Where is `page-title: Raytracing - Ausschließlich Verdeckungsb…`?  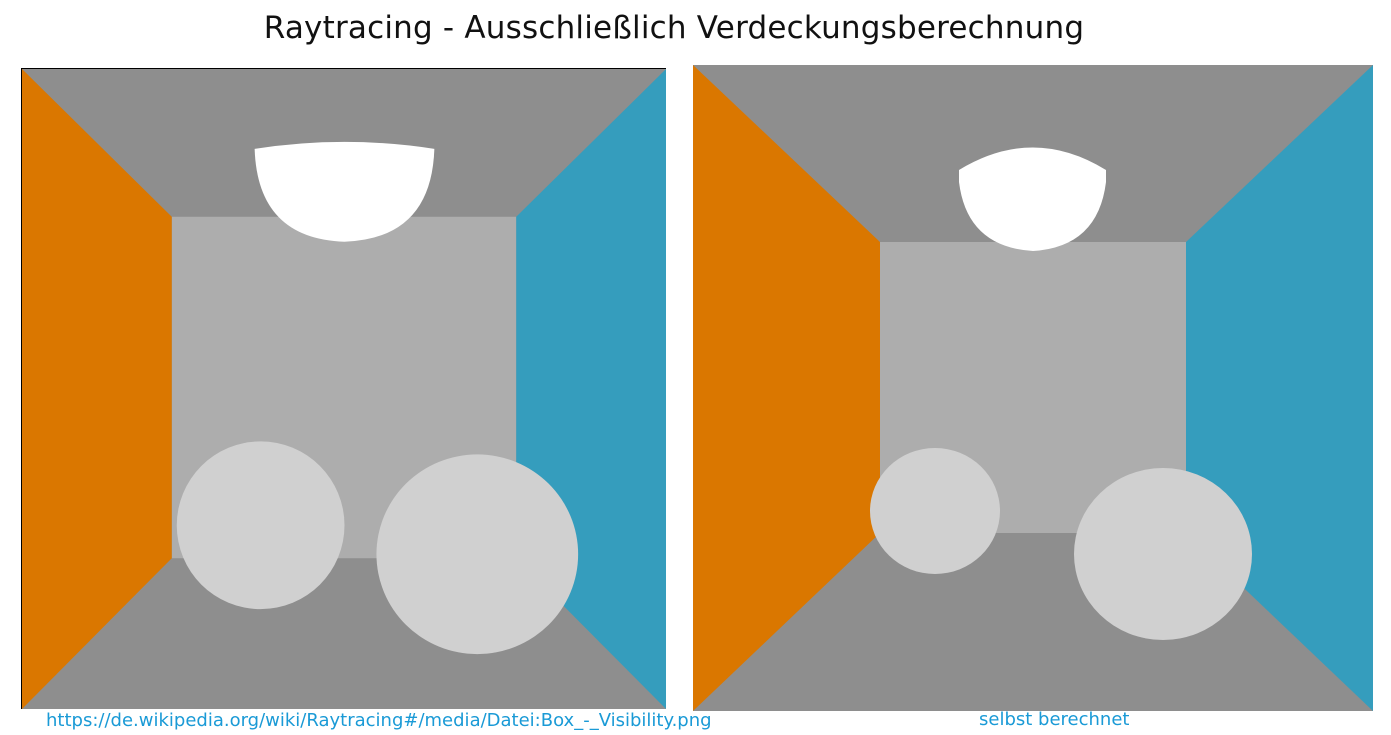 page-title: Raytracing - Ausschließlich Verdeckungsb… is located at coordinates (674, 28).